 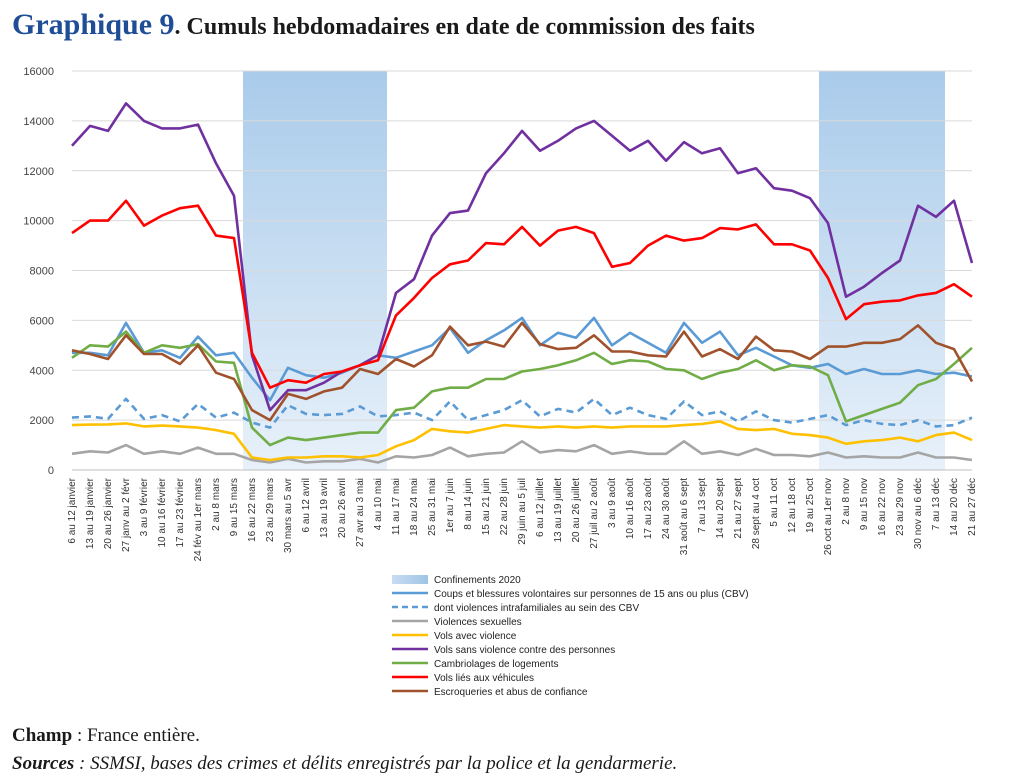 What do you see at coordinates (432, 507) in the screenshot?
I see `x-tick-label: 25 au 31 mai` at bounding box center [432, 507].